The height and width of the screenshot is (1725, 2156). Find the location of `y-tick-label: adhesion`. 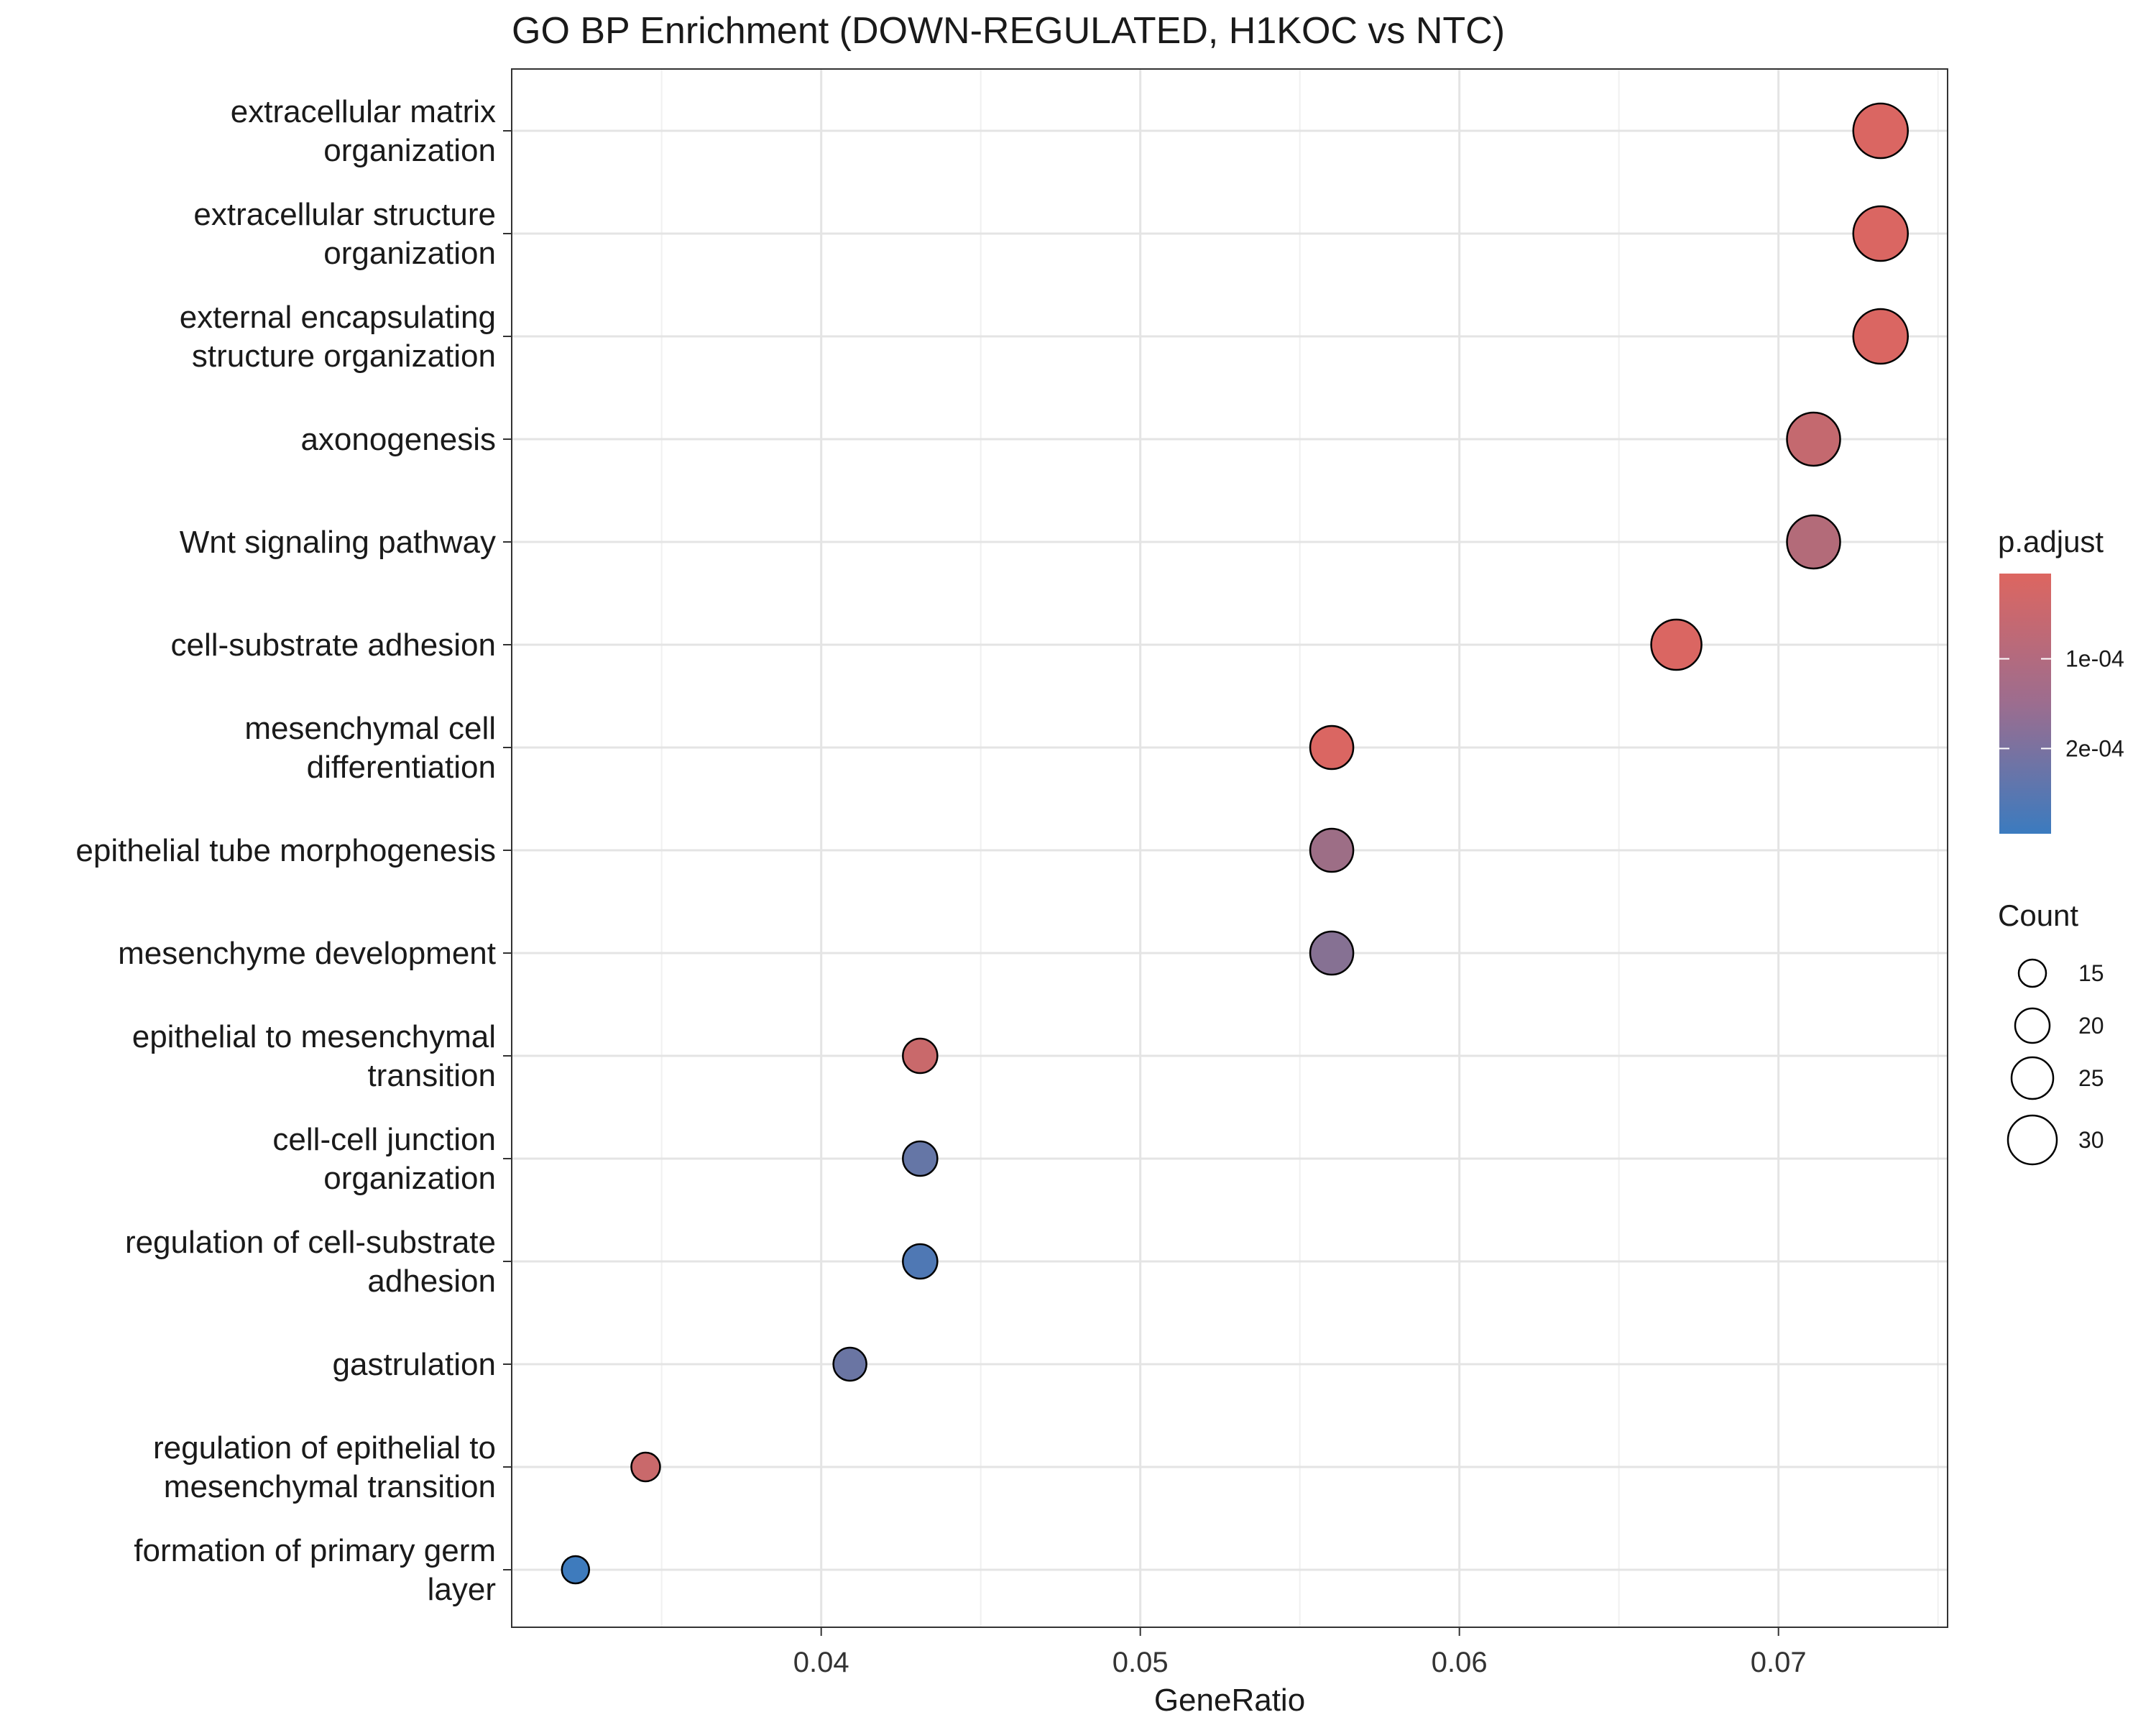

y-tick-label: adhesion is located at coordinates (432, 1281).